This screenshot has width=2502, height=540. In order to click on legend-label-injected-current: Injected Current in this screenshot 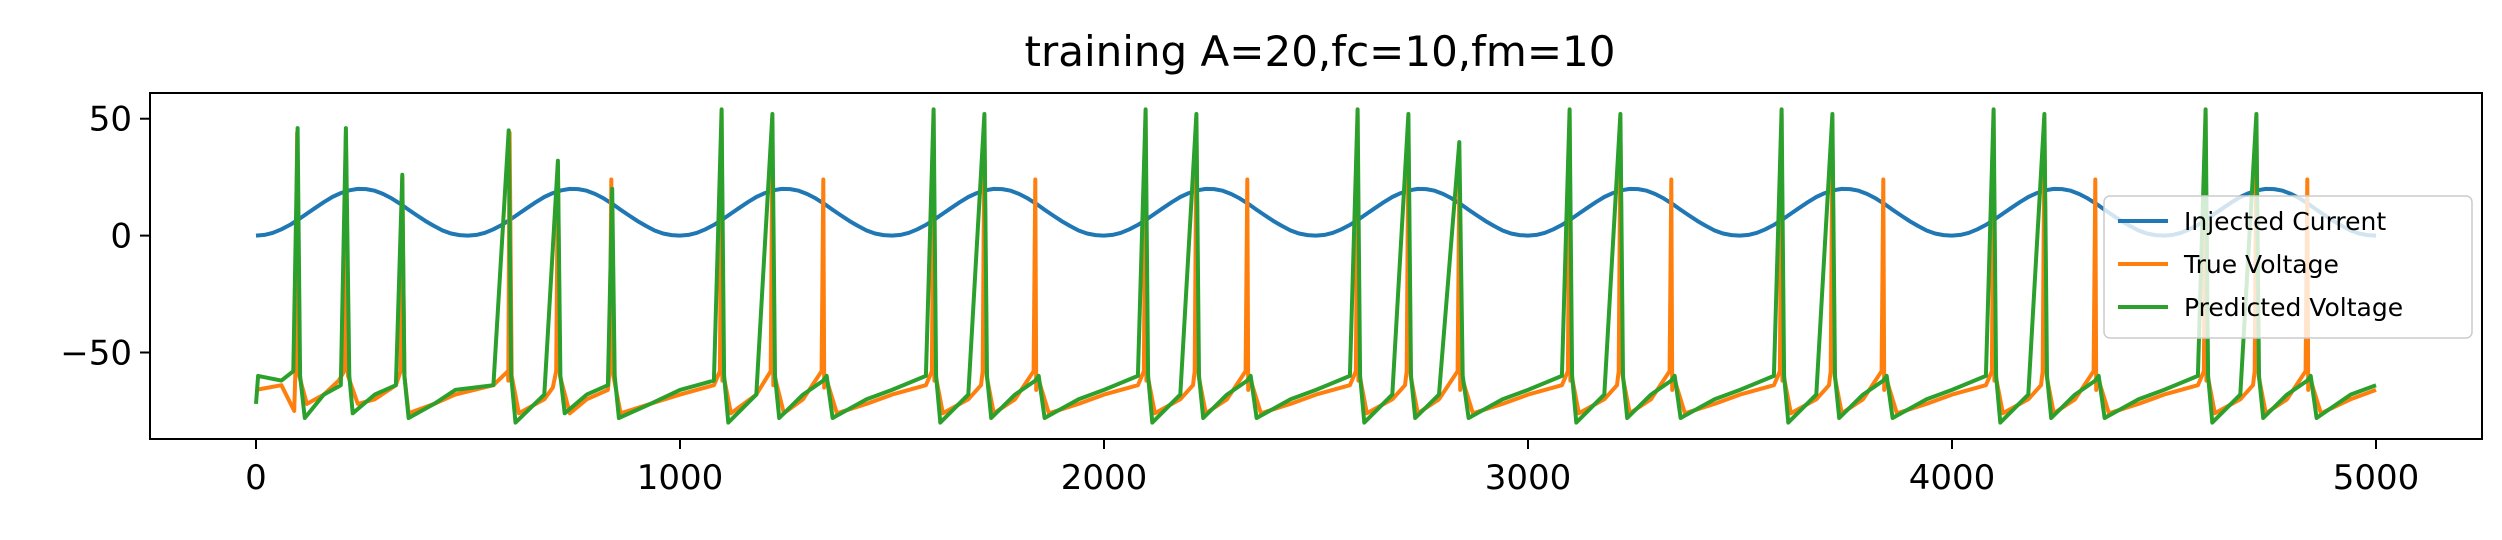, I will do `click(2285, 221)`.